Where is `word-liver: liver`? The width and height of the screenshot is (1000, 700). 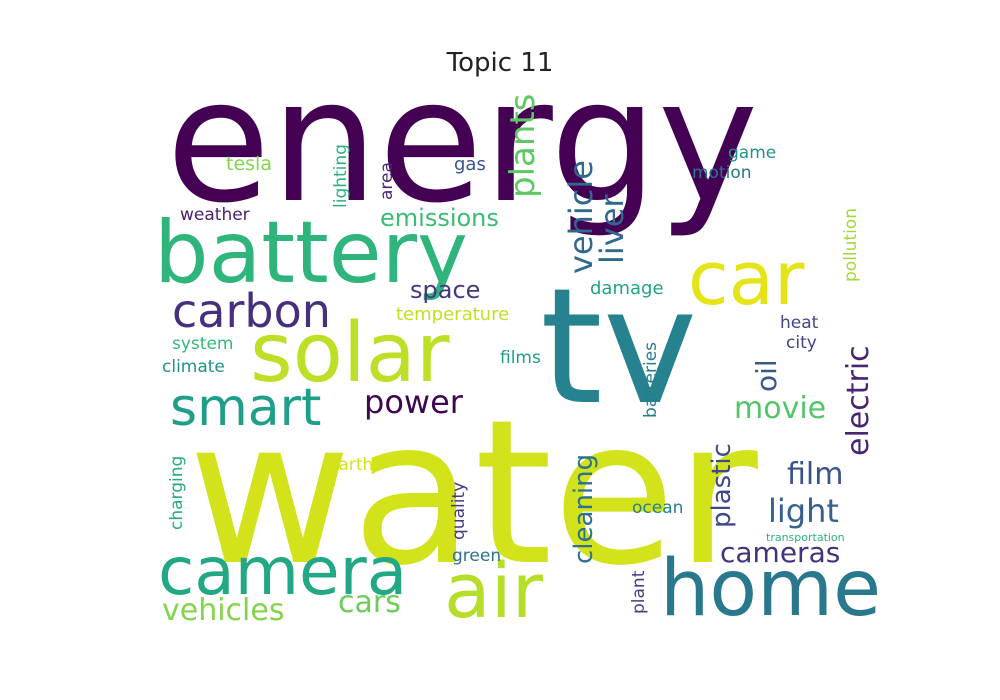
word-liver: liver is located at coordinates (612, 229).